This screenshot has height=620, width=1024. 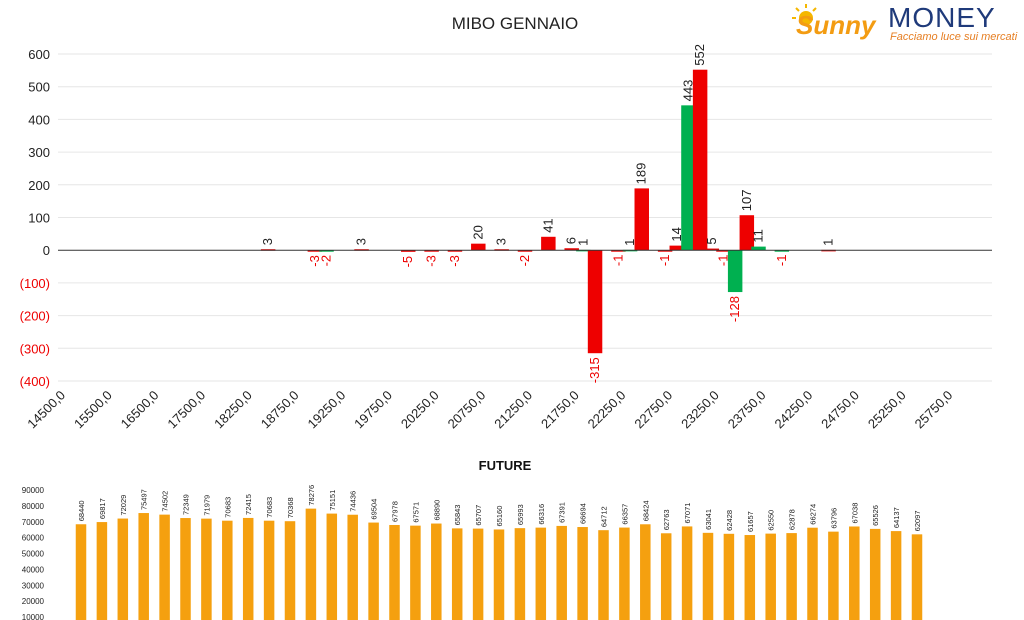 I want to click on data-label: 552, so click(x=699, y=55).